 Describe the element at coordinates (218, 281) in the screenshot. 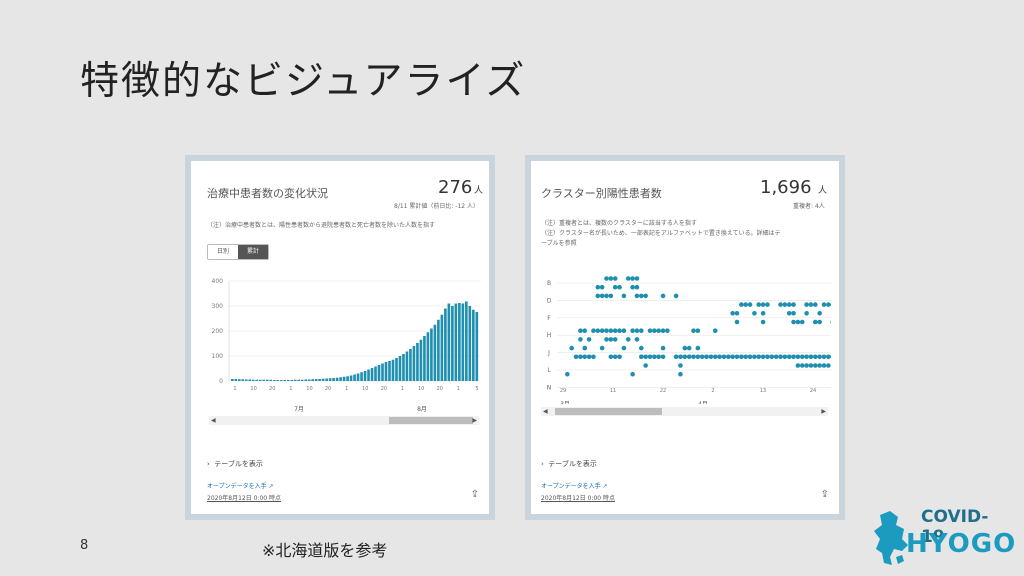

I see `y-tick-label: 400` at that location.